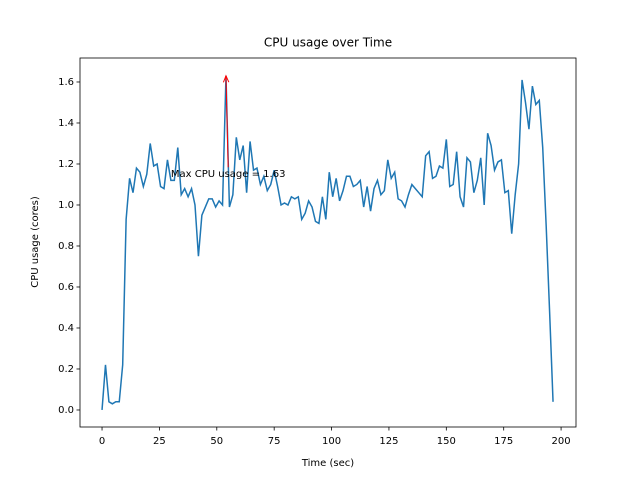 The image size is (640, 480). What do you see at coordinates (561, 441) in the screenshot?
I see `x-tick-label: 200` at bounding box center [561, 441].